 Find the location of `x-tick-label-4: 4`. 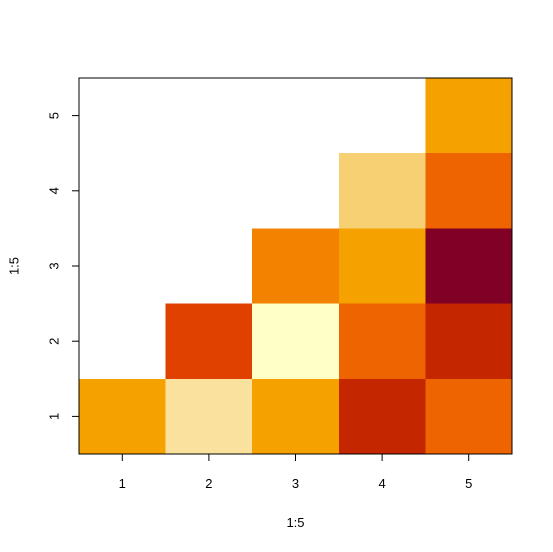

x-tick-label-4: 4 is located at coordinates (381, 483).